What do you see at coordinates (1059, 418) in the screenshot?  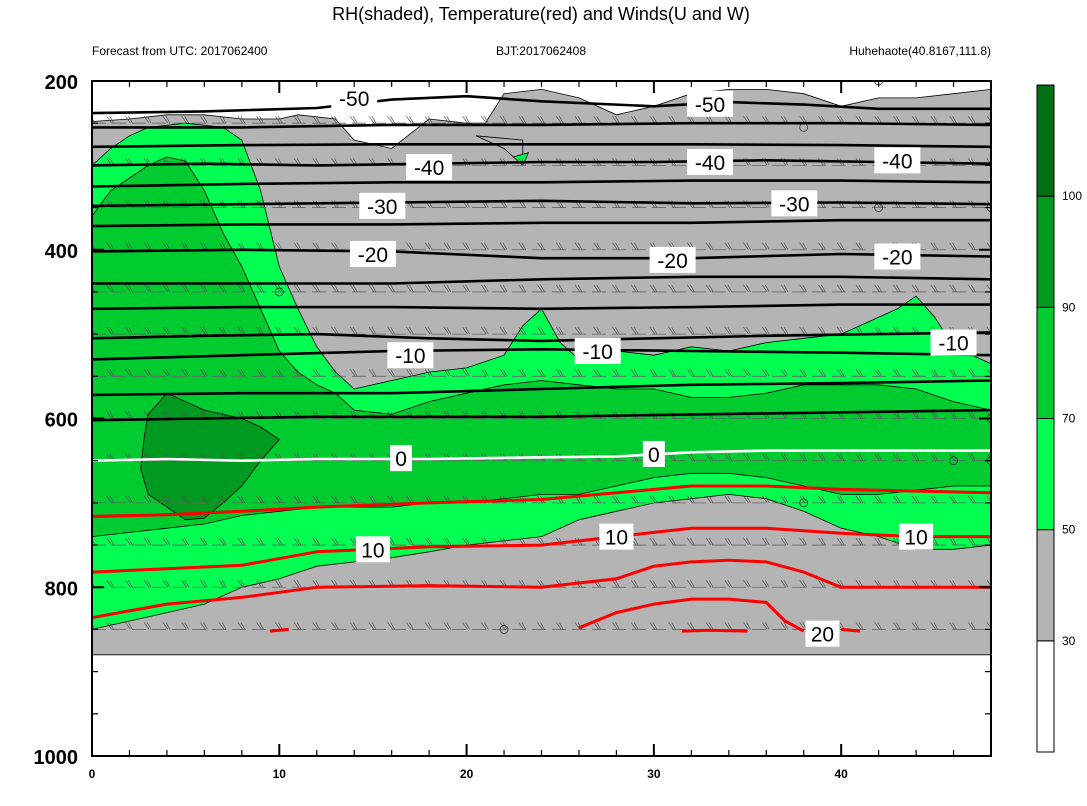 I see `colorbar: 30 50 70 90 100` at bounding box center [1059, 418].